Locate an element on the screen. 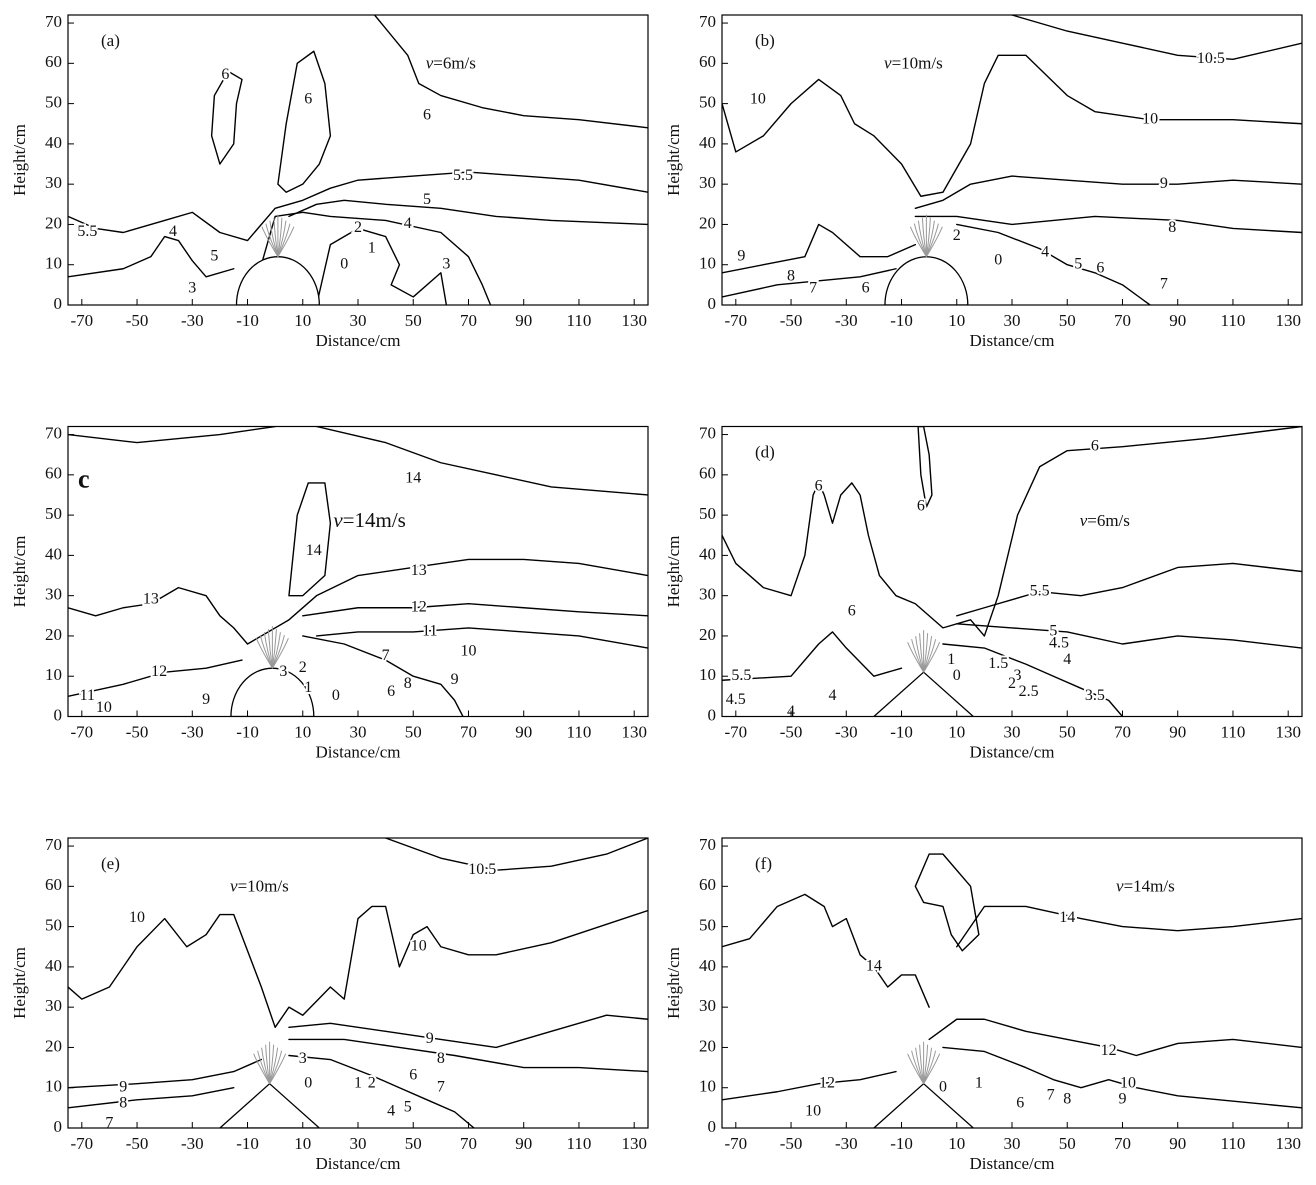 The height and width of the screenshot is (1185, 1316). plot-frame is located at coordinates (1012, 983).